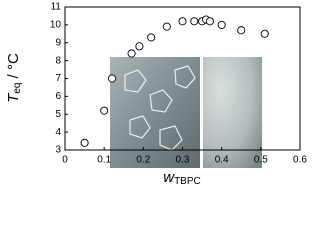 This screenshot has height=240, width=320. Describe the element at coordinates (17, 88) in the screenshot. I see `y-label-subscript: eq` at that location.